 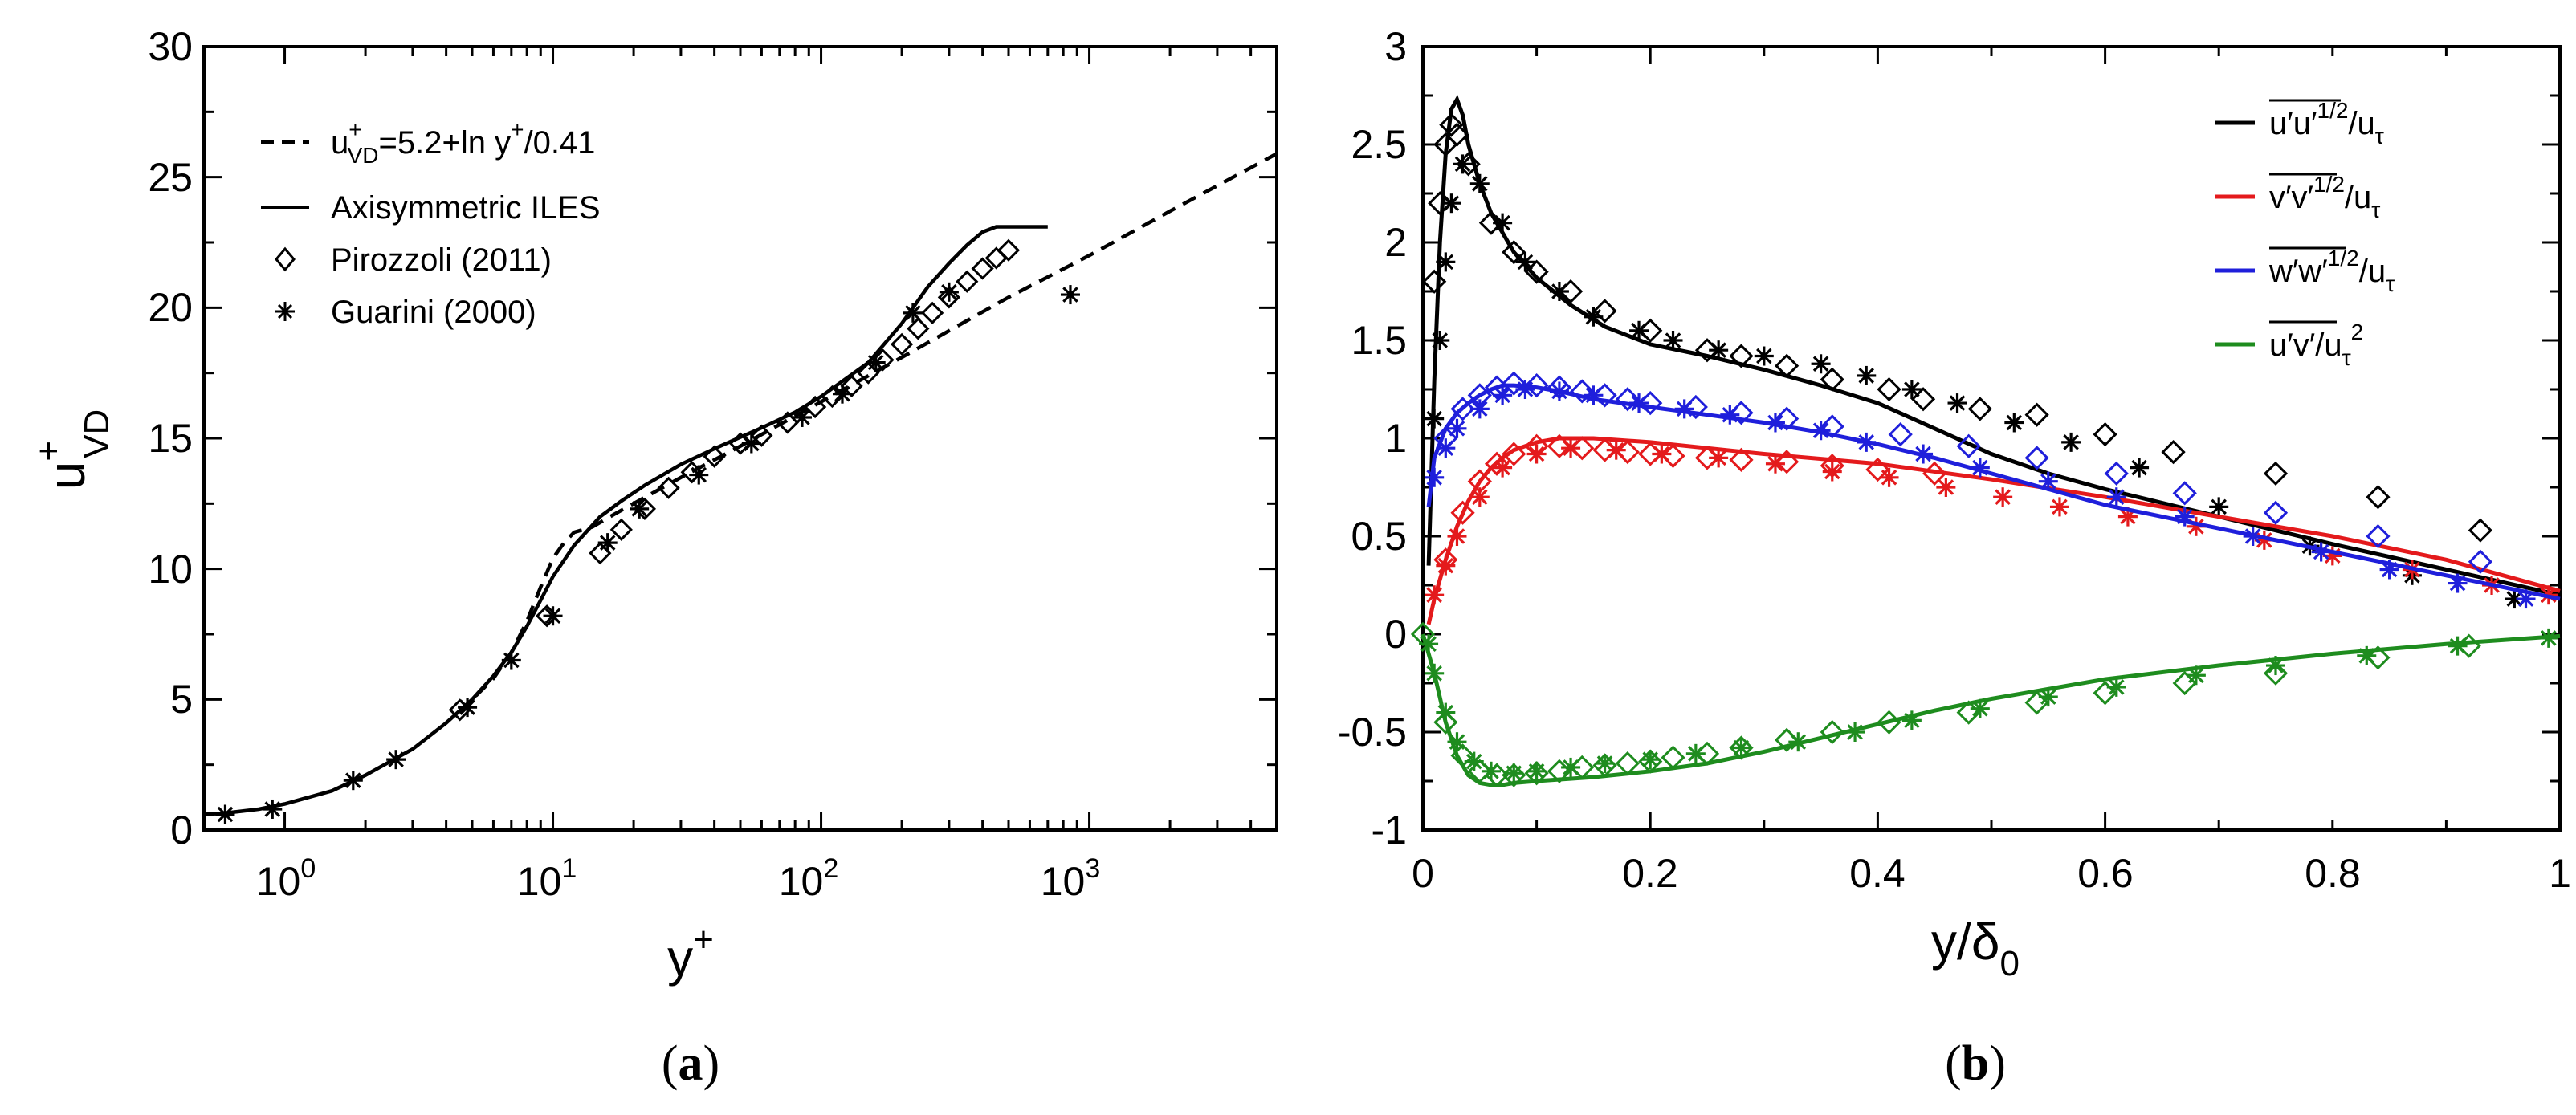 What do you see at coordinates (1423, 873) in the screenshot?
I see `x-tick-label: 0` at bounding box center [1423, 873].